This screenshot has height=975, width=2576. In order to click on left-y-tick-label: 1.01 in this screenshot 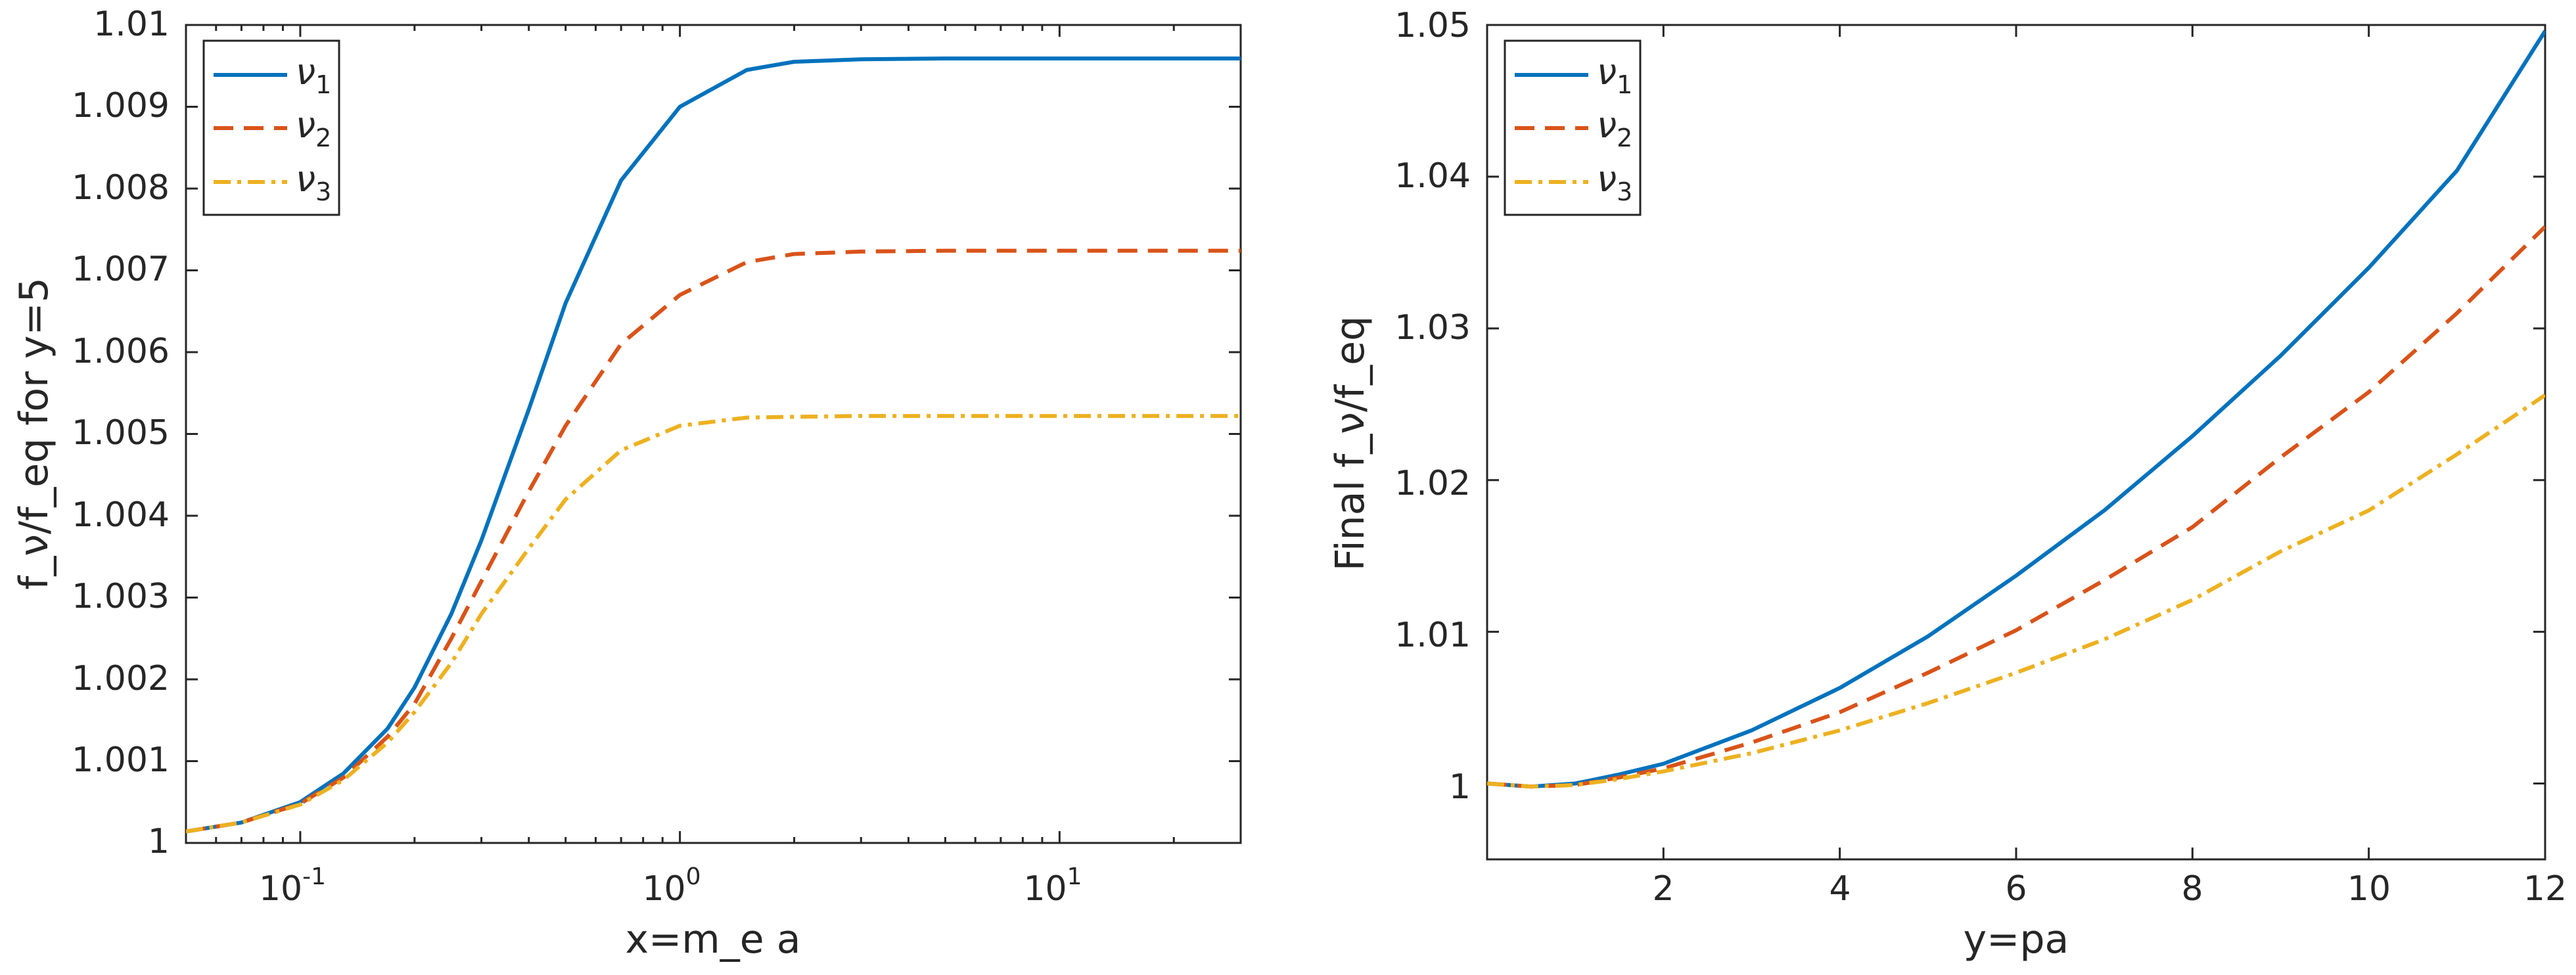, I will do `click(131, 24)`.